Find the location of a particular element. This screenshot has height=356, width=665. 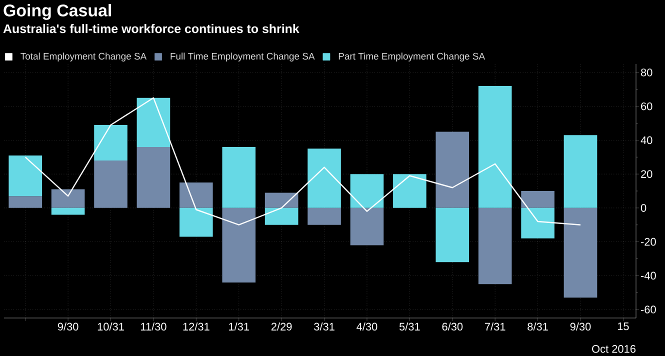

chart-title: Going Casual is located at coordinates (57, 12).